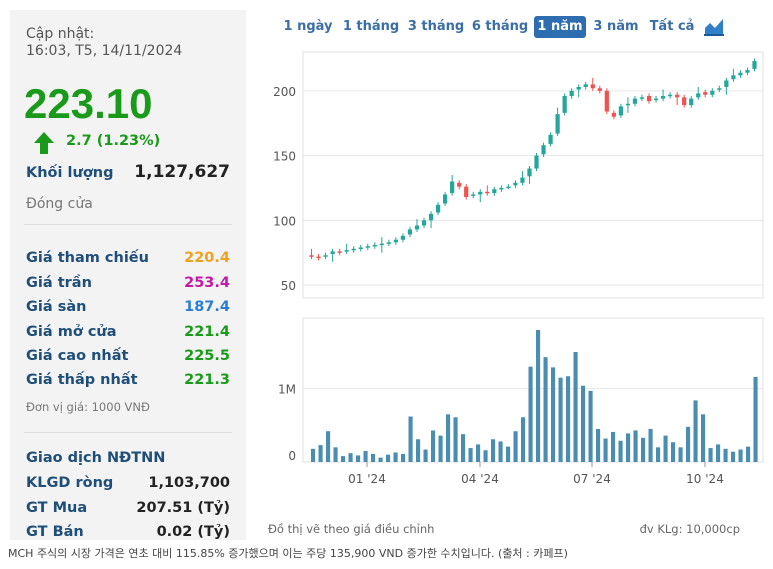  What do you see at coordinates (207, 332) in the screenshot?
I see `price-row-value: 221.4` at bounding box center [207, 332].